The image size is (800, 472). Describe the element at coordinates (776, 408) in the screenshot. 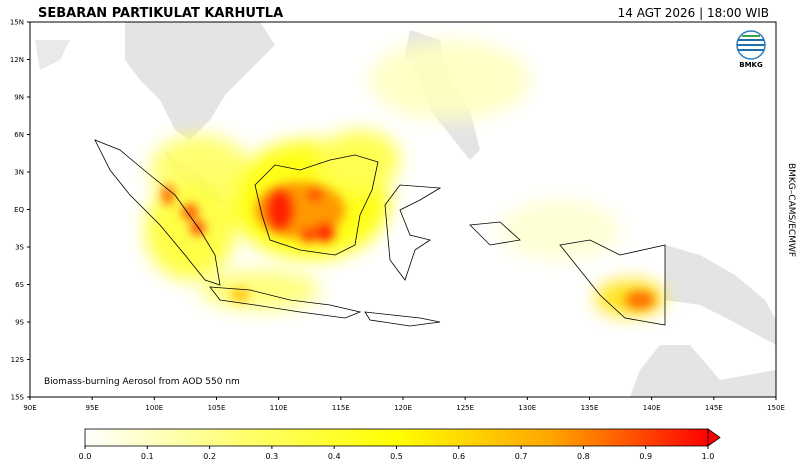

I see `x-tick-label: 150E` at that location.